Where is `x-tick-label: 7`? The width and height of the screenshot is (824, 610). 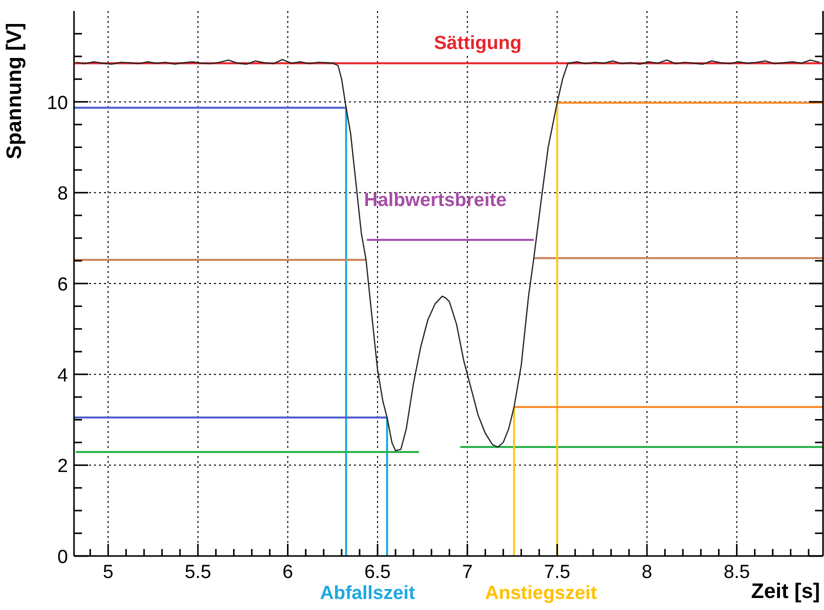 x-tick-label: 7 is located at coordinates (467, 572).